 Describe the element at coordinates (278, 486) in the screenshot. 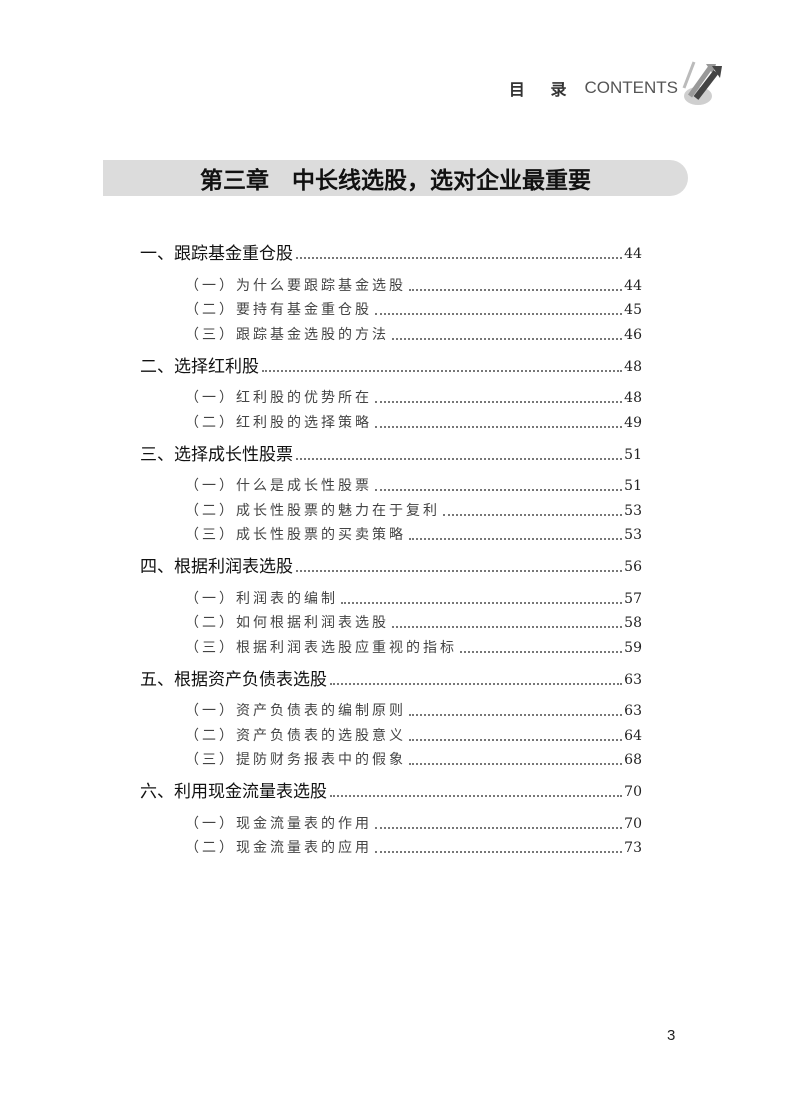

I see `entry-title: （一）什么是成长性股票` at that location.